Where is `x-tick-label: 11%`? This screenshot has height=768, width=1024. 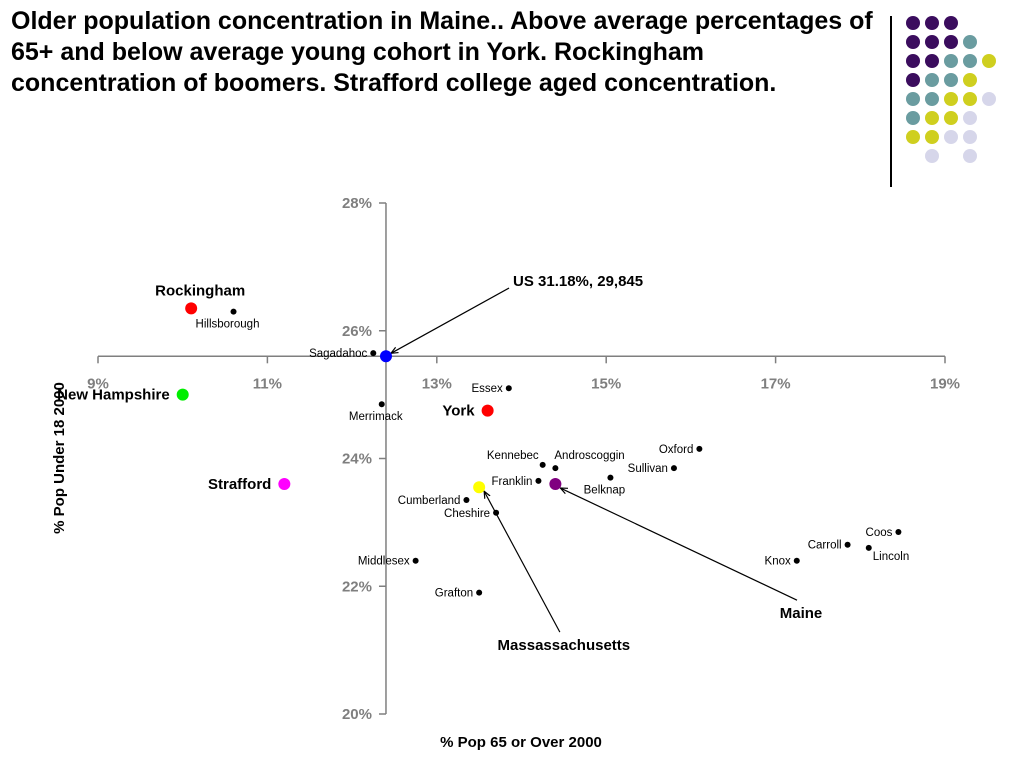
x-tick-label: 11% is located at coordinates (267, 383).